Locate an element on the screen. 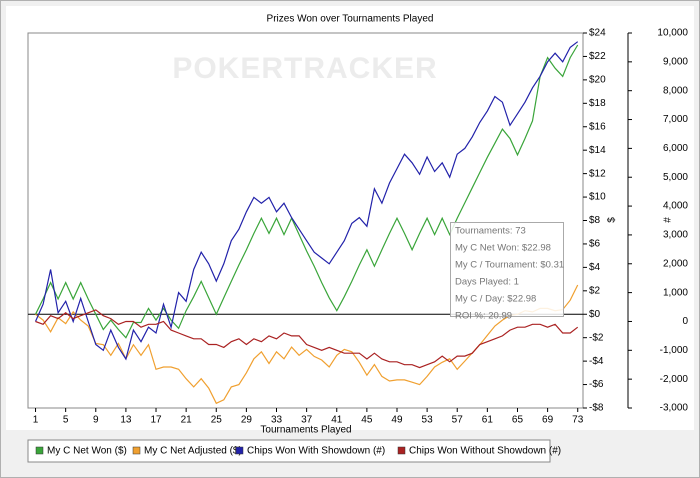 The width and height of the screenshot is (700, 478). x-tick-label: 37 is located at coordinates (307, 420).